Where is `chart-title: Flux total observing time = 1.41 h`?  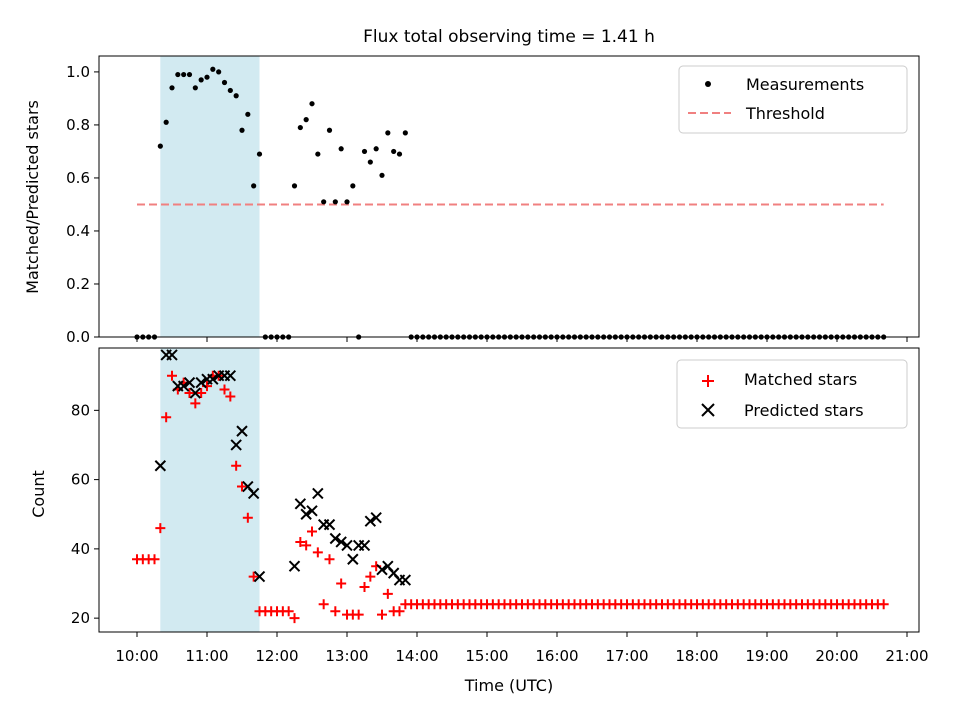 chart-title: Flux total observing time = 1.41 h is located at coordinates (509, 37).